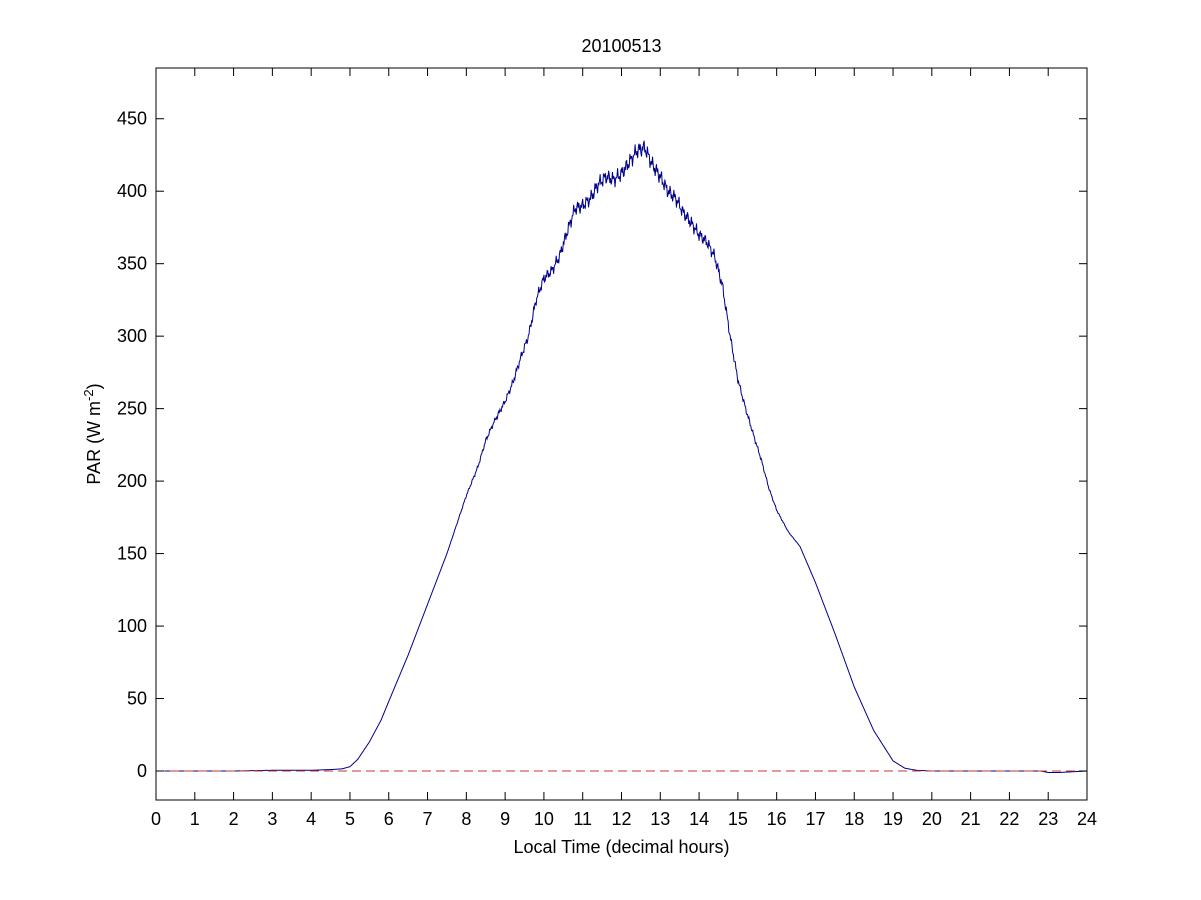  What do you see at coordinates (1009, 819) in the screenshot?
I see `x-tick-label: 22` at bounding box center [1009, 819].